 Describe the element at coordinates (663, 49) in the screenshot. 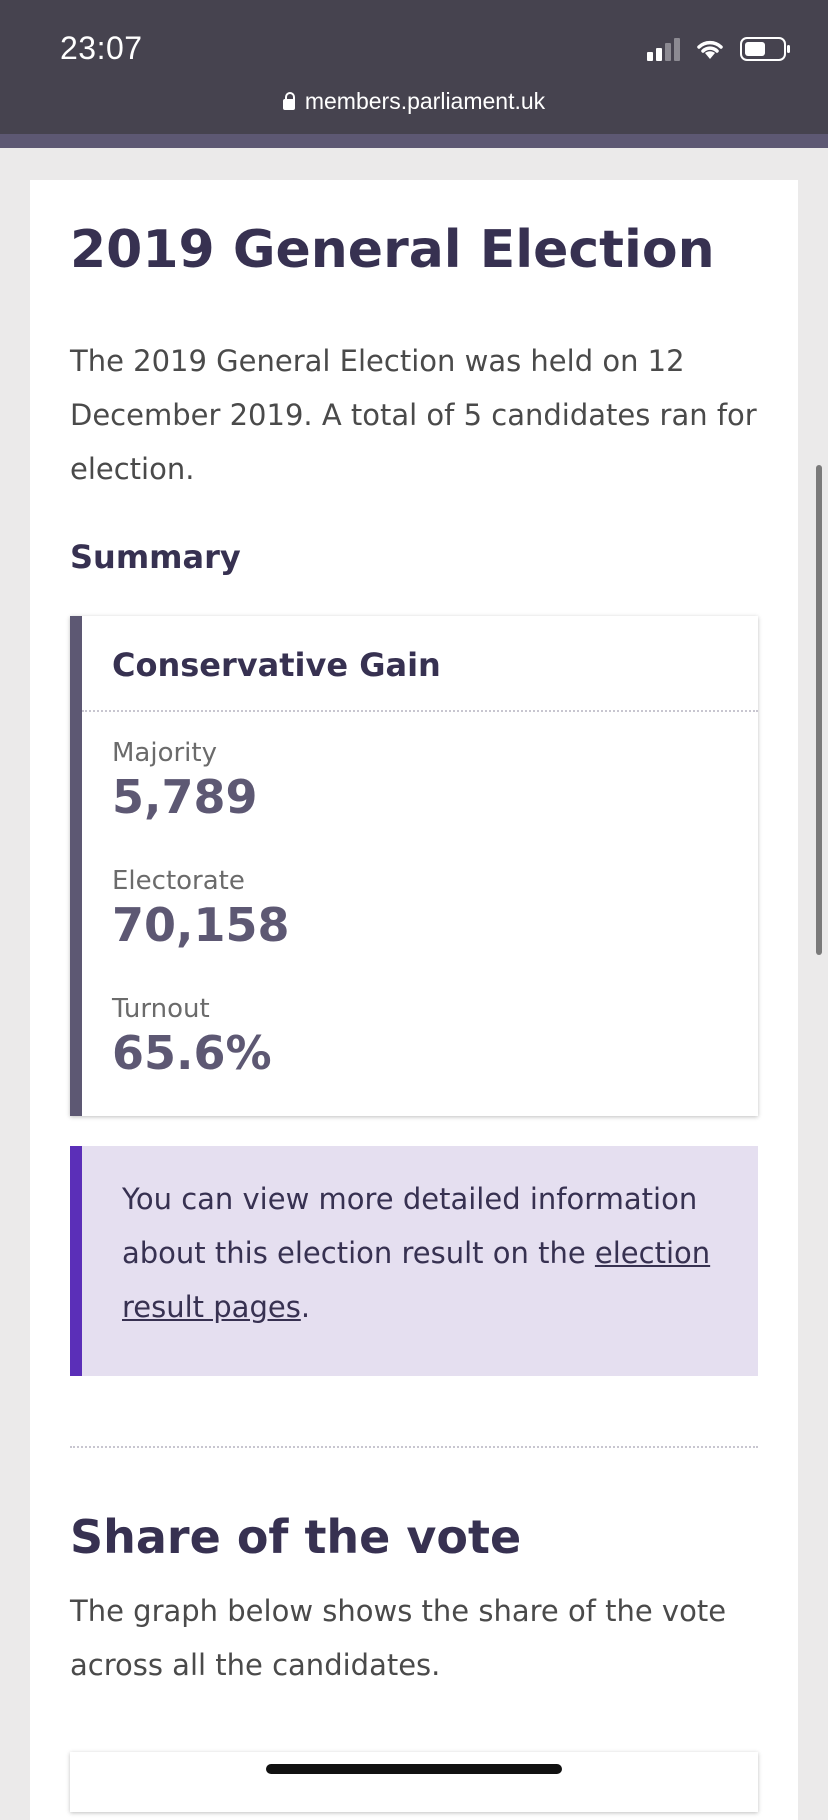

I see `cellular-signal-icon` at that location.